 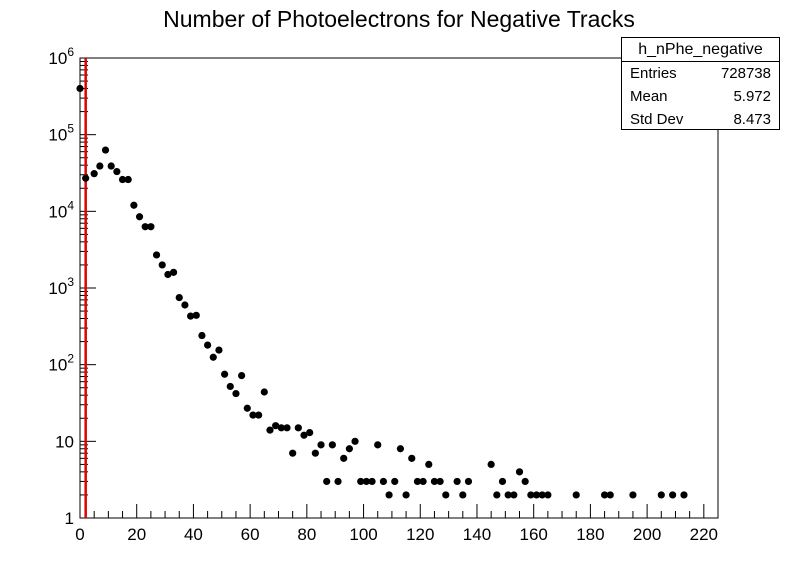 I want to click on x-tick-label: 100, so click(x=363, y=534).